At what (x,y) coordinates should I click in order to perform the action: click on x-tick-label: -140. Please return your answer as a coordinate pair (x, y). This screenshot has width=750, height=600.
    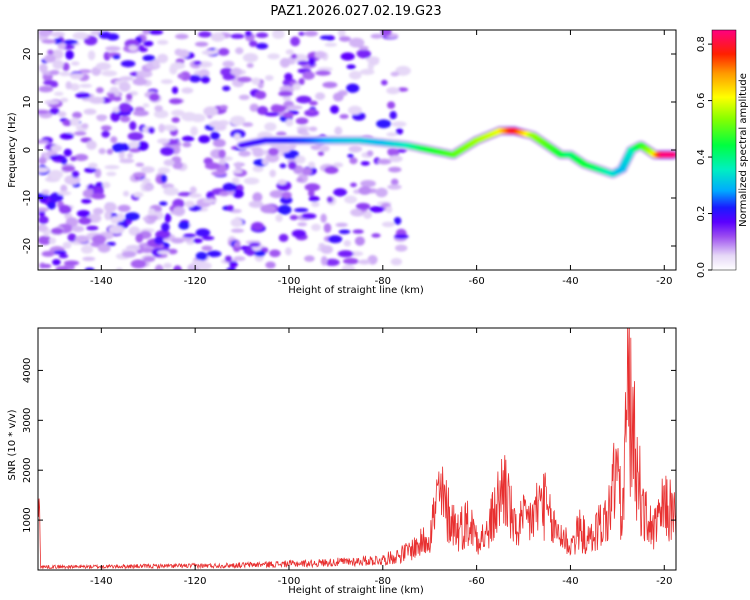
    Looking at the image, I should click on (101, 581).